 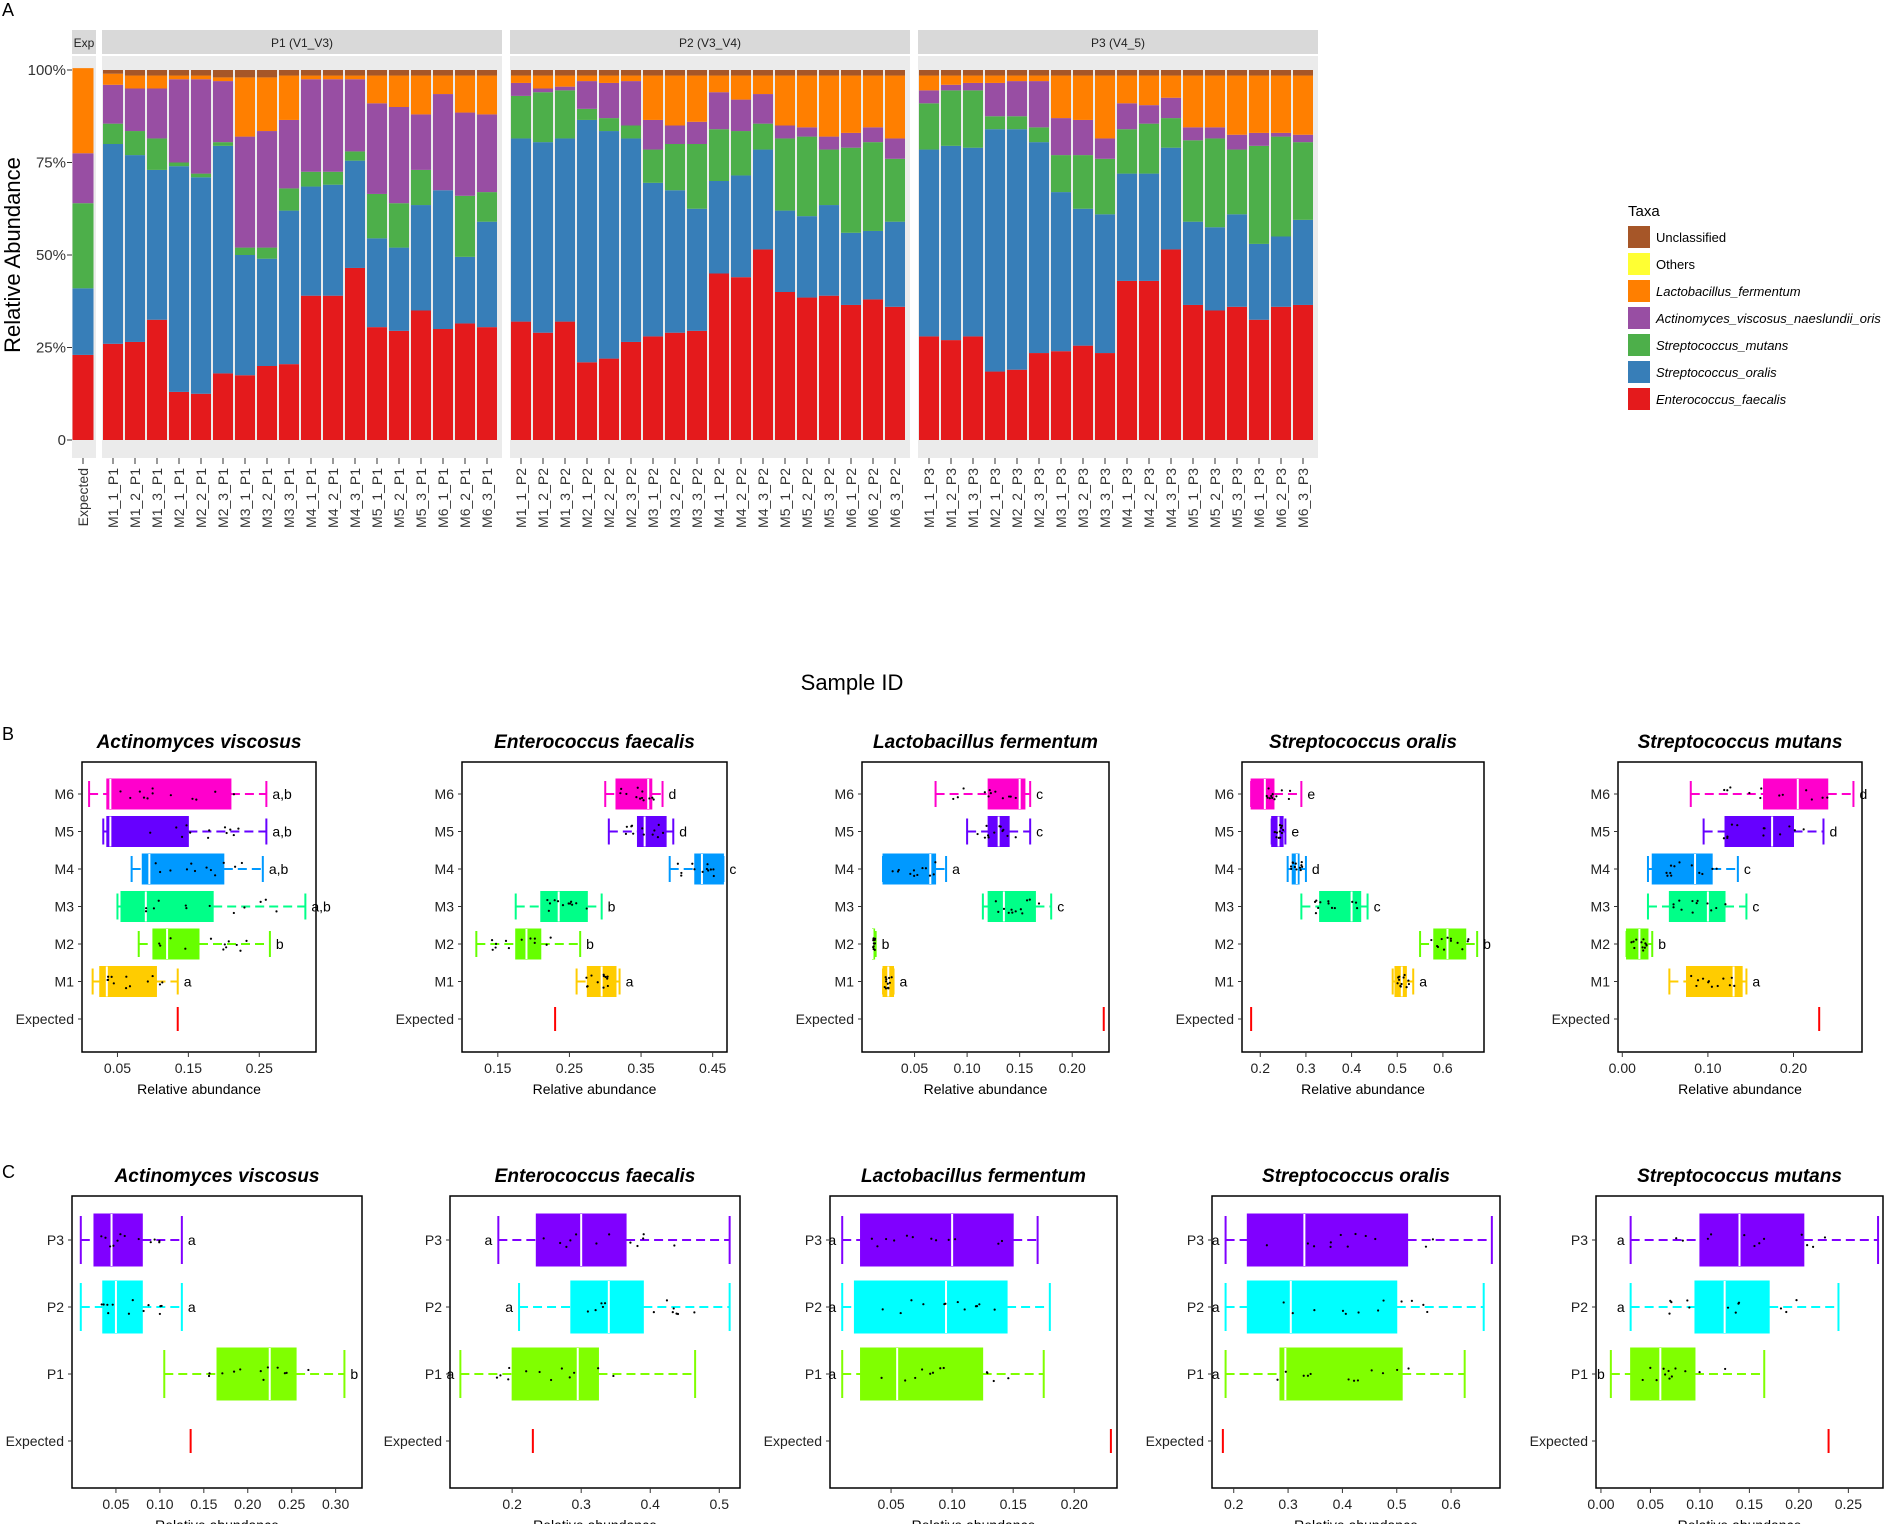 I want to click on category-label: M4, so click(x=845, y=869).